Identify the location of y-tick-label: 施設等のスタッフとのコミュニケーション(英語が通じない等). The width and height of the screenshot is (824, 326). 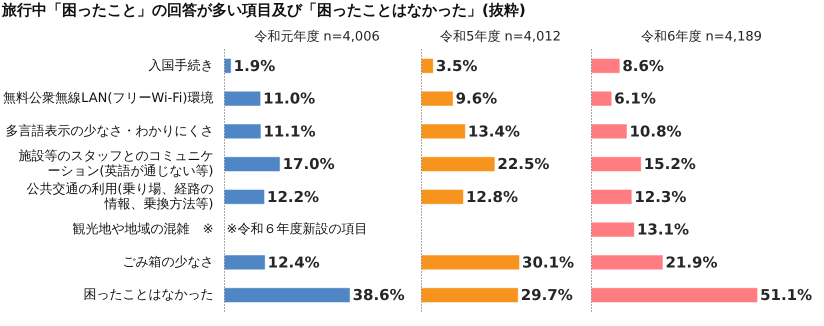
(116, 164).